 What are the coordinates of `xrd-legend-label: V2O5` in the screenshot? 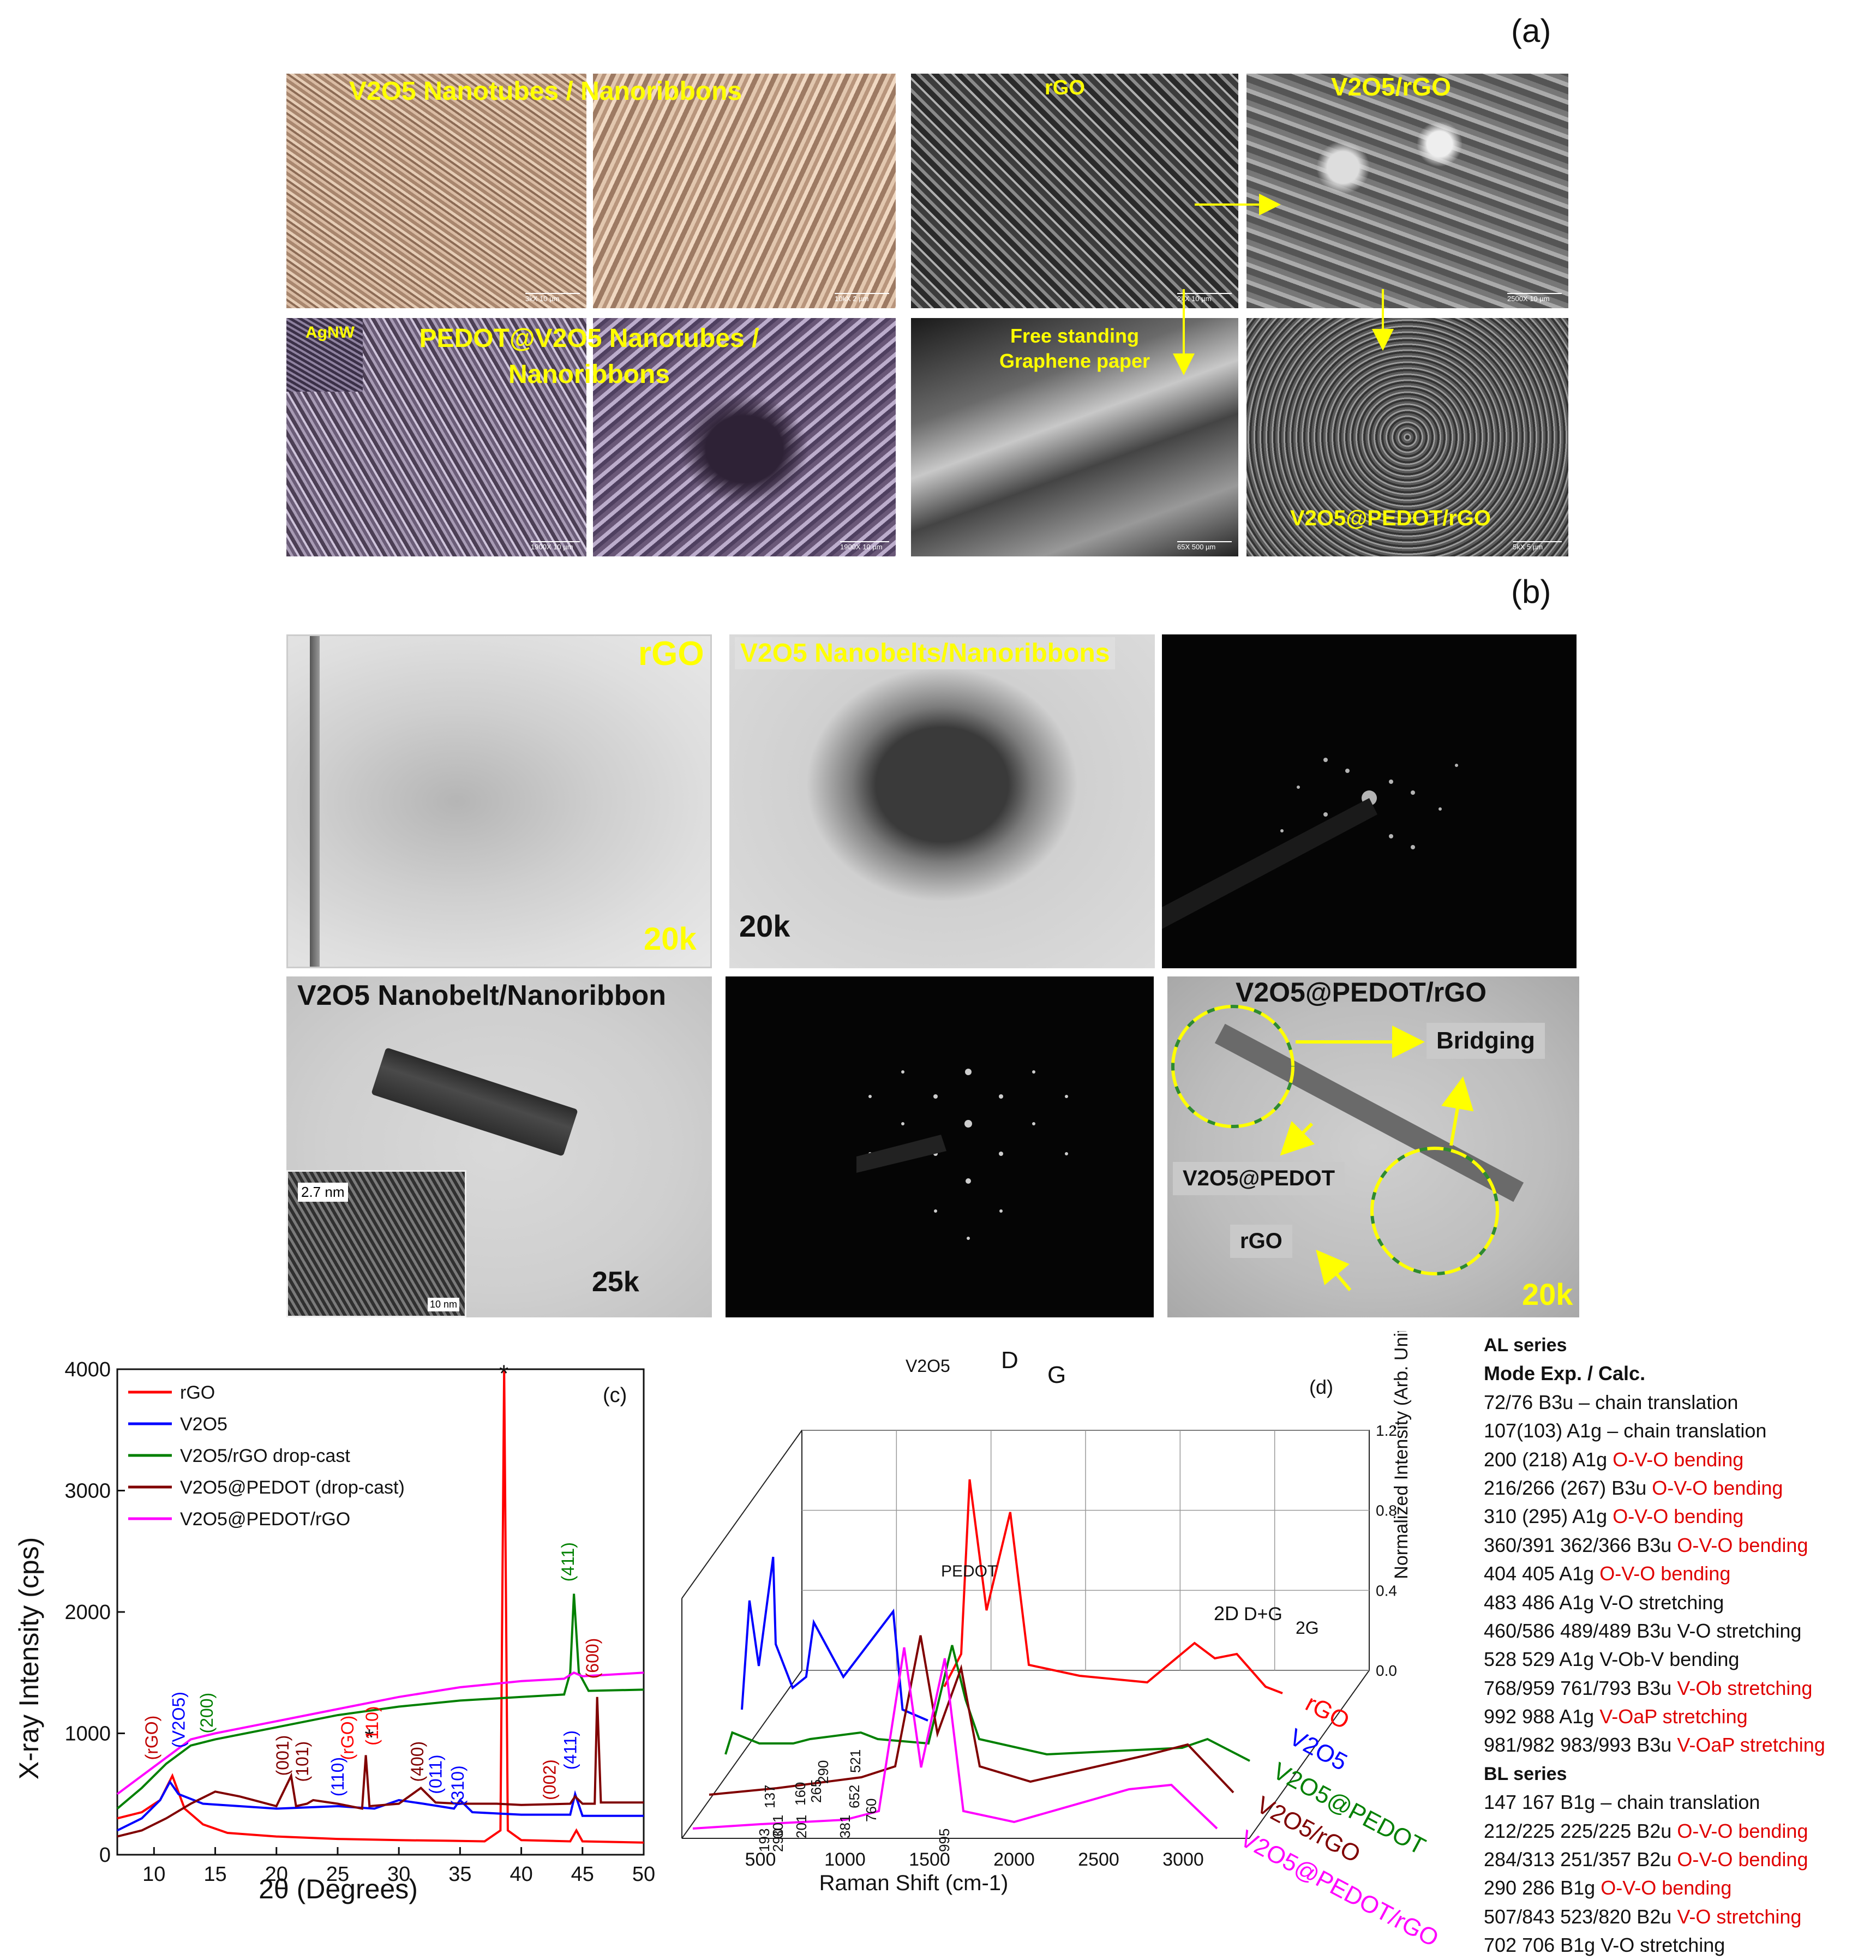 It's located at (203, 1424).